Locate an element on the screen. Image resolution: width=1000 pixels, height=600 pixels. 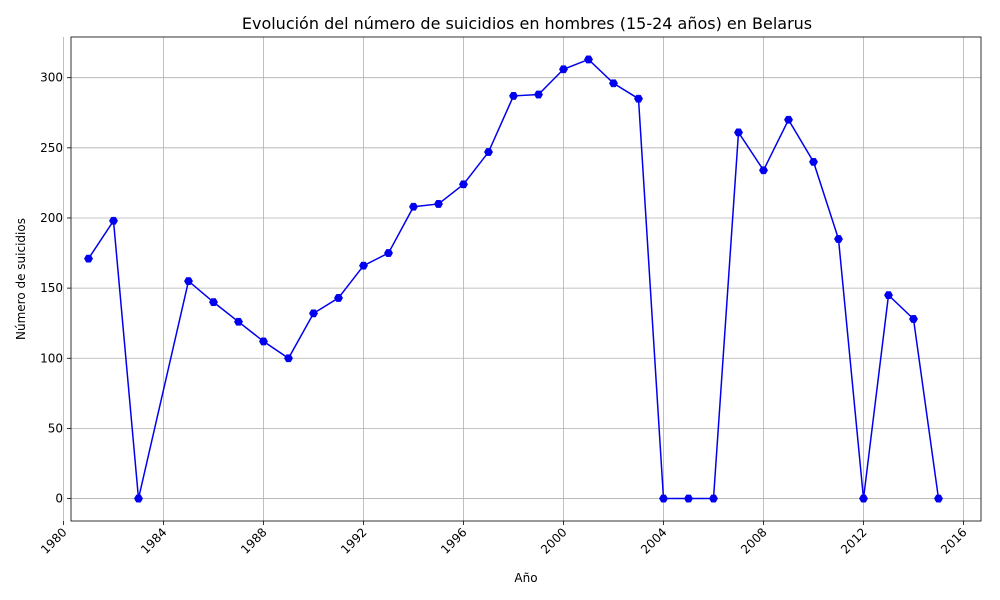
x-tick-label: 1992 is located at coordinates (353, 540).